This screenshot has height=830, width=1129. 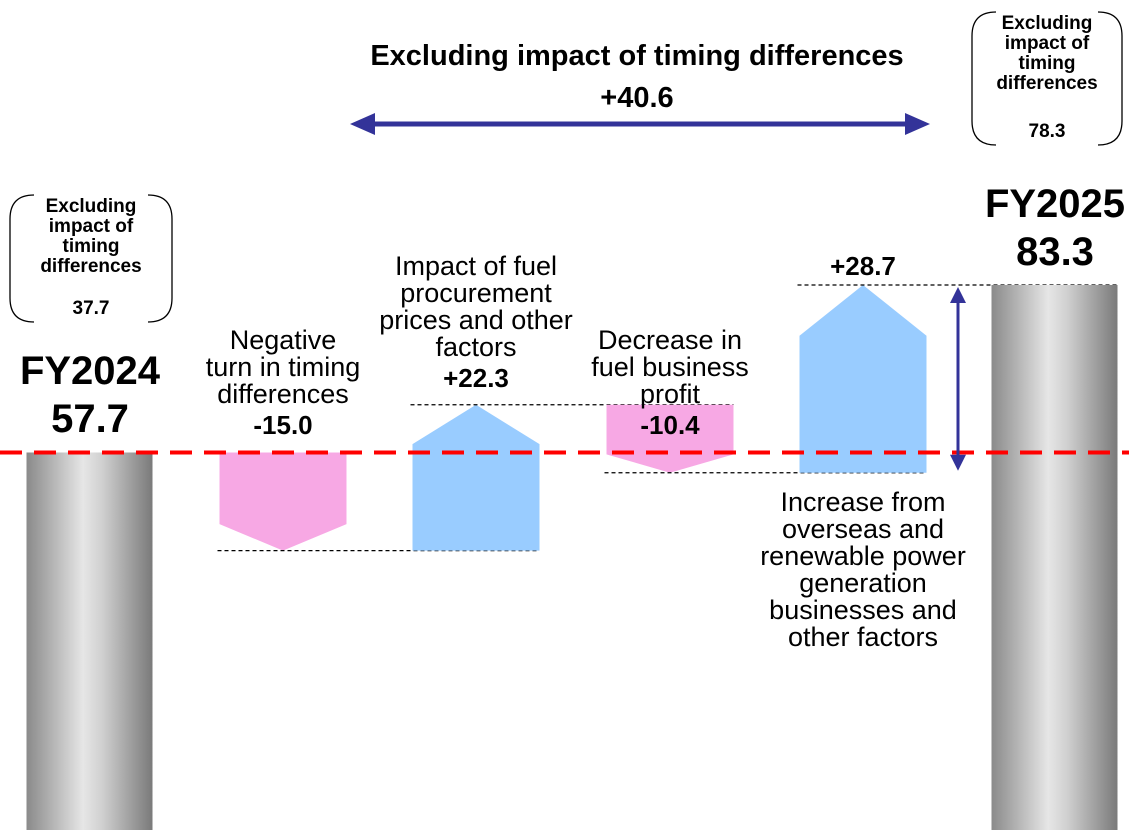 I want to click on total-label: FY2025, so click(x=1055, y=204).